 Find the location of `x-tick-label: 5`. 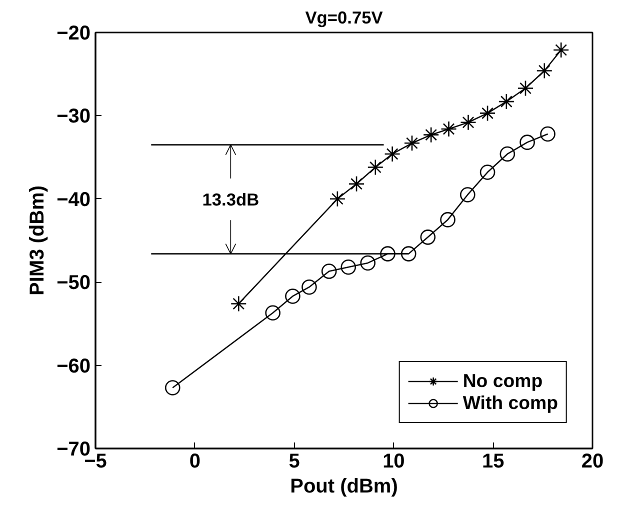

x-tick-label: 5 is located at coordinates (294, 461).